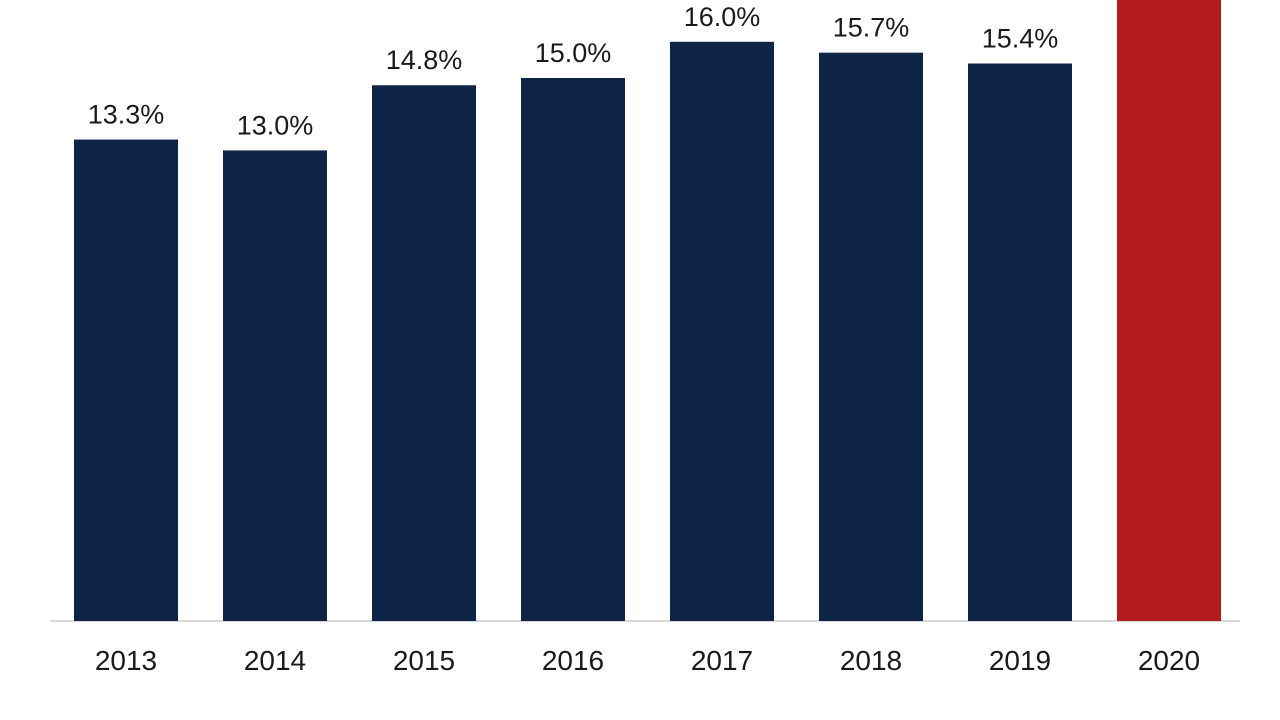 Image resolution: width=1280 pixels, height=720 pixels. I want to click on bar-2016, so click(573, 349).